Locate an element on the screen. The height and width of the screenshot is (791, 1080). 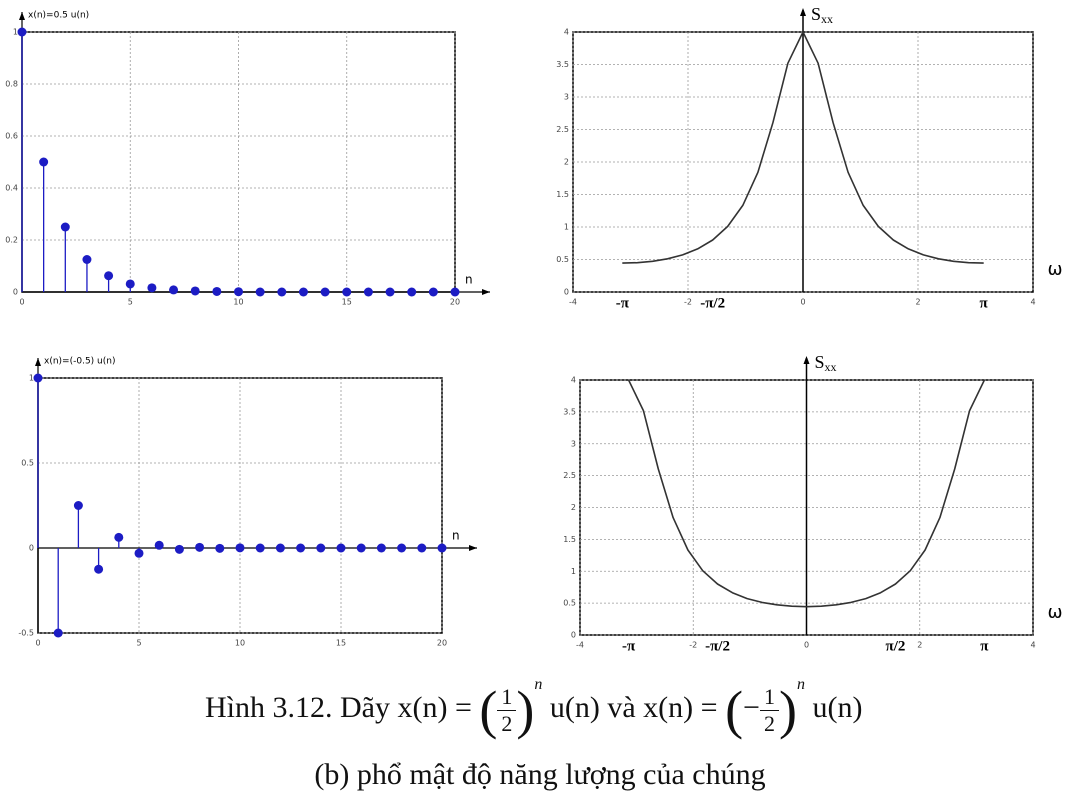
y-axis-label-main: S is located at coordinates (816, 14).